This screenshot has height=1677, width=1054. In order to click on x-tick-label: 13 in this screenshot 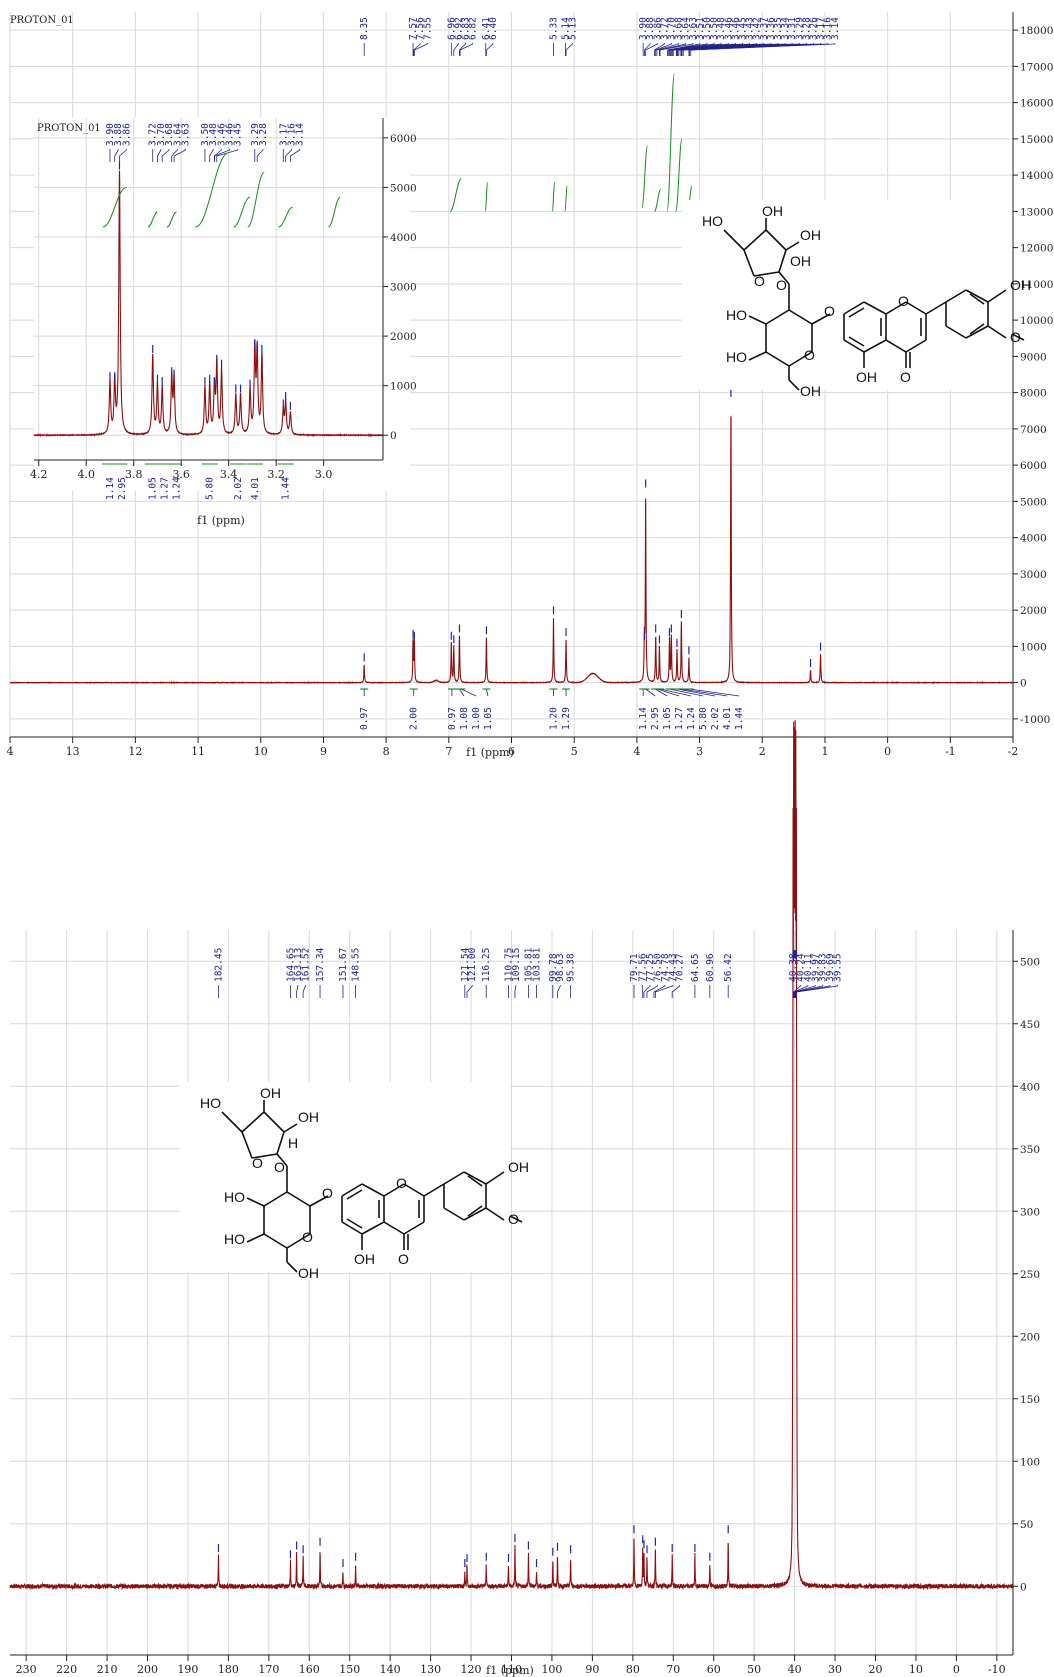, I will do `click(73, 751)`.